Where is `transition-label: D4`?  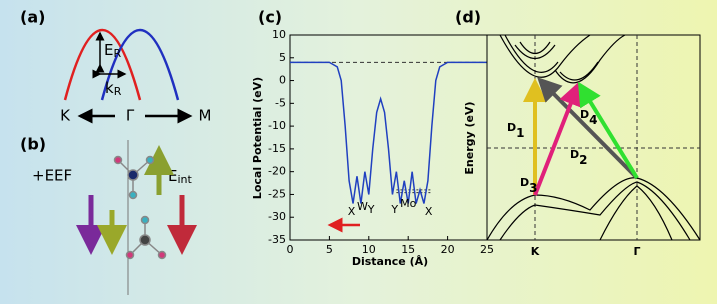 transition-label: D4 is located at coordinates (589, 117).